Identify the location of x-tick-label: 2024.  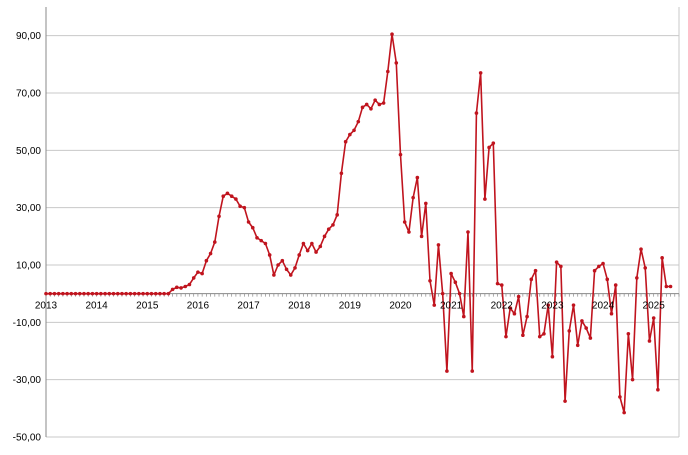
(603, 306).